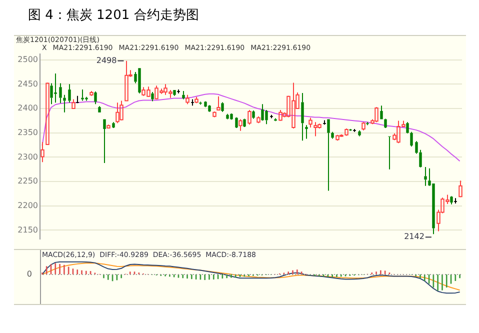 Image resolution: width=479 pixels, height=333 pixels. I want to click on y-tick-label: 2250, so click(28, 181).